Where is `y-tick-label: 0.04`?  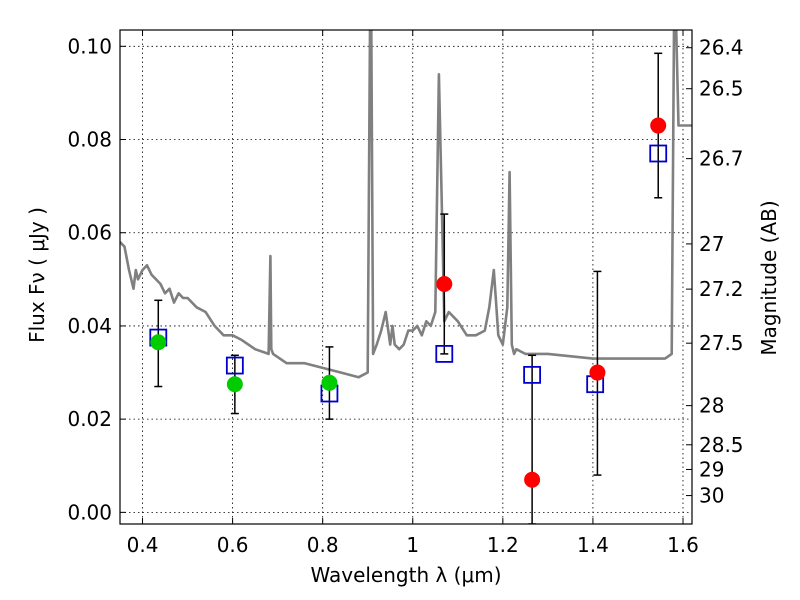 y-tick-label: 0.04 is located at coordinates (89, 326).